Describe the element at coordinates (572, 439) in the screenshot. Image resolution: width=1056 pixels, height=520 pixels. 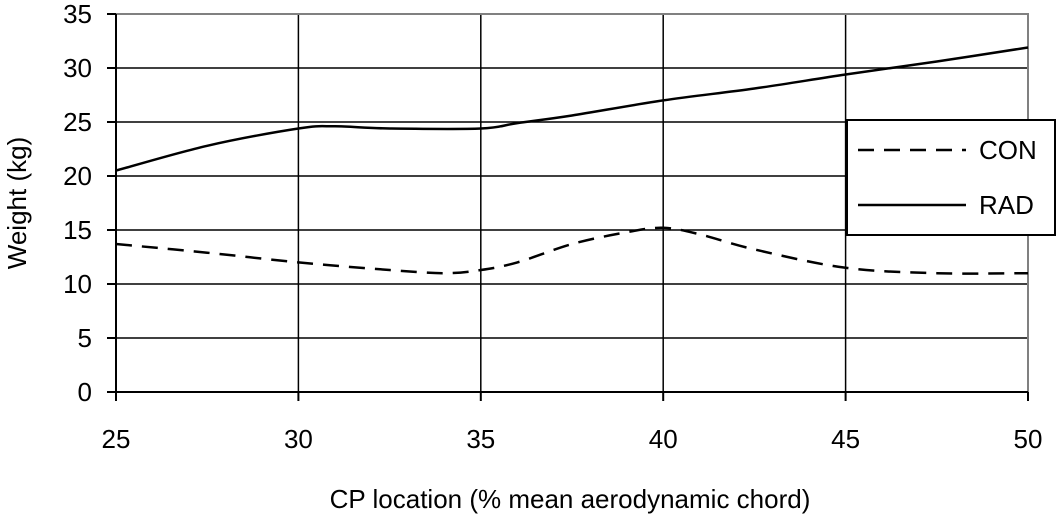
I see `x-tick-labels: 25 30 35 40 45 50` at that location.